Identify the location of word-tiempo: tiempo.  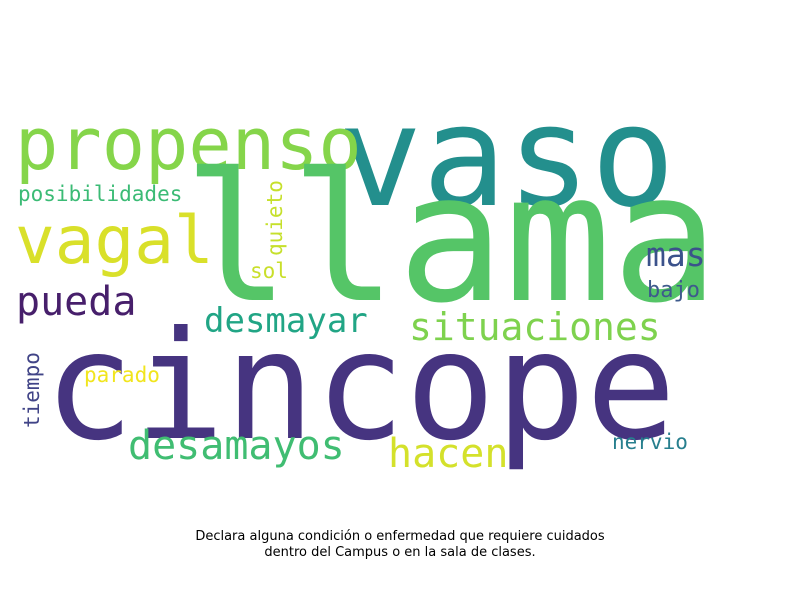
(32, 390).